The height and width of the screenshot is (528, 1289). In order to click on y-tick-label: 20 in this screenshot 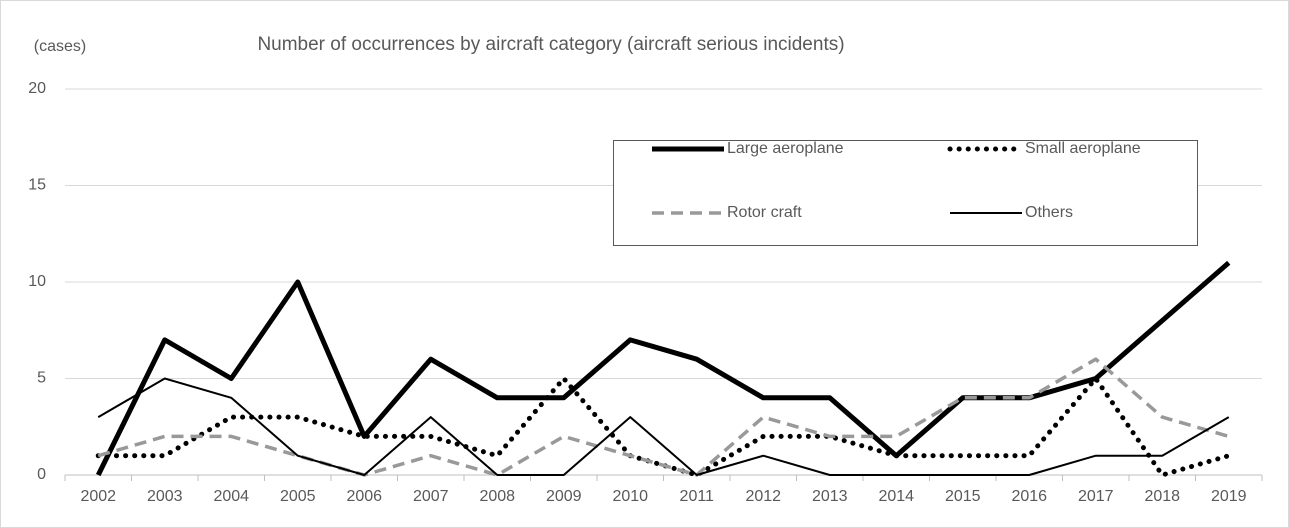, I will do `click(37, 88)`.